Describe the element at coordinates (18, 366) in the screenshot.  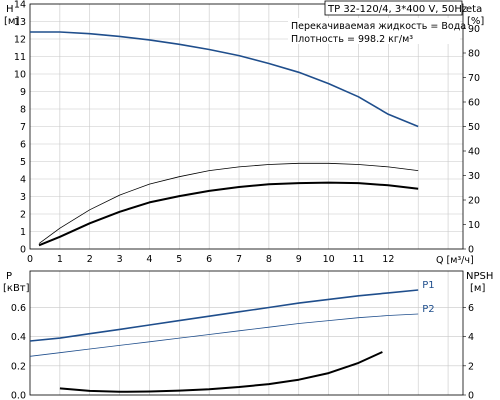
I see `y-left-tick-label: 0.2` at that location.